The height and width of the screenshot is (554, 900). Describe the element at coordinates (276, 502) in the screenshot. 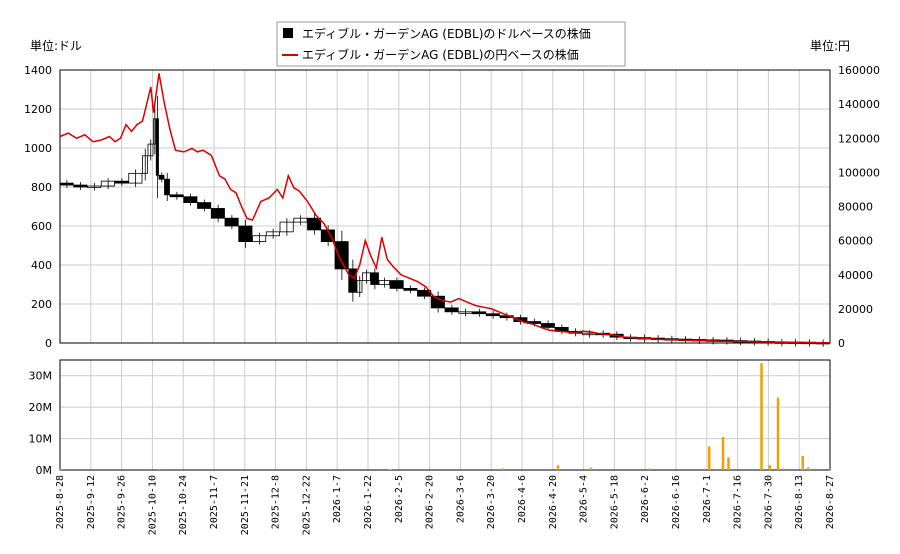

I see `x-tick-label: 2025-12-8` at that location.